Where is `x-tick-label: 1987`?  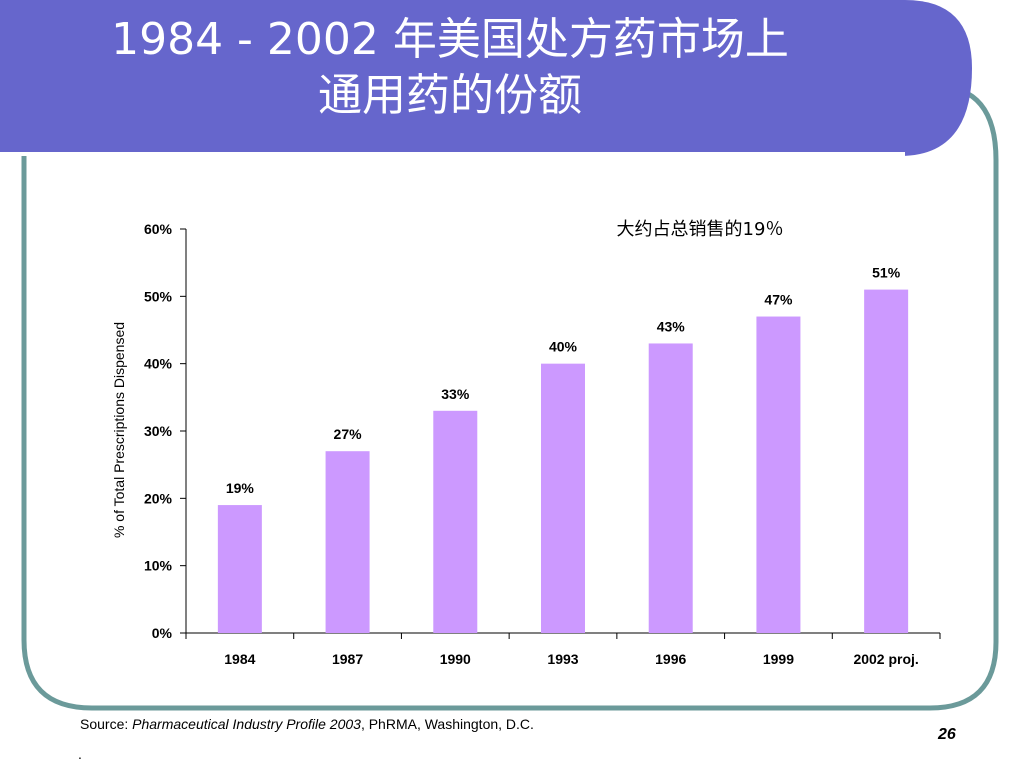 x-tick-label: 1987 is located at coordinates (347, 659).